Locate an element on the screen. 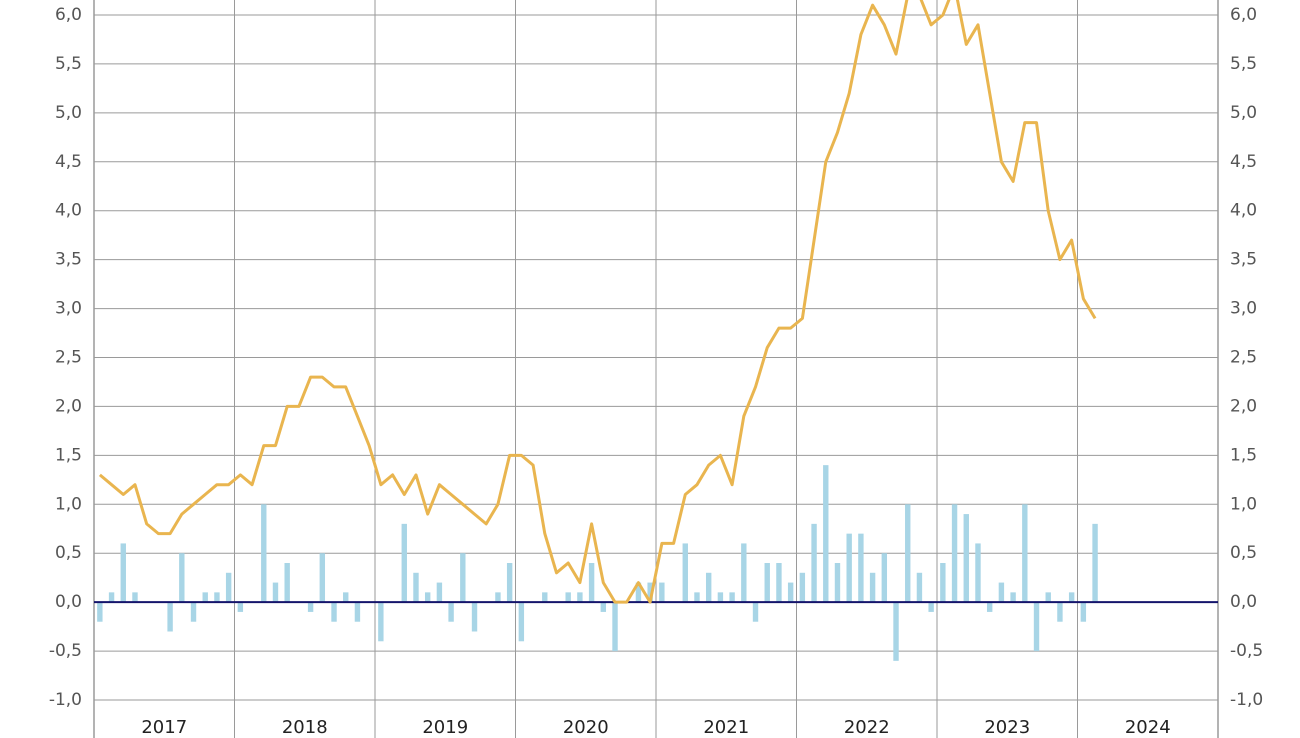  y-tick-label: 5,0 is located at coordinates (68, 113).